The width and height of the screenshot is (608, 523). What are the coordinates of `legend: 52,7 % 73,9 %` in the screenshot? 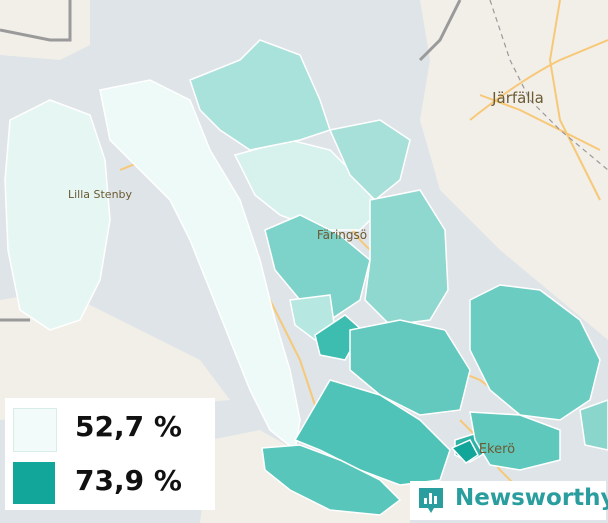 It's located at (110, 454).